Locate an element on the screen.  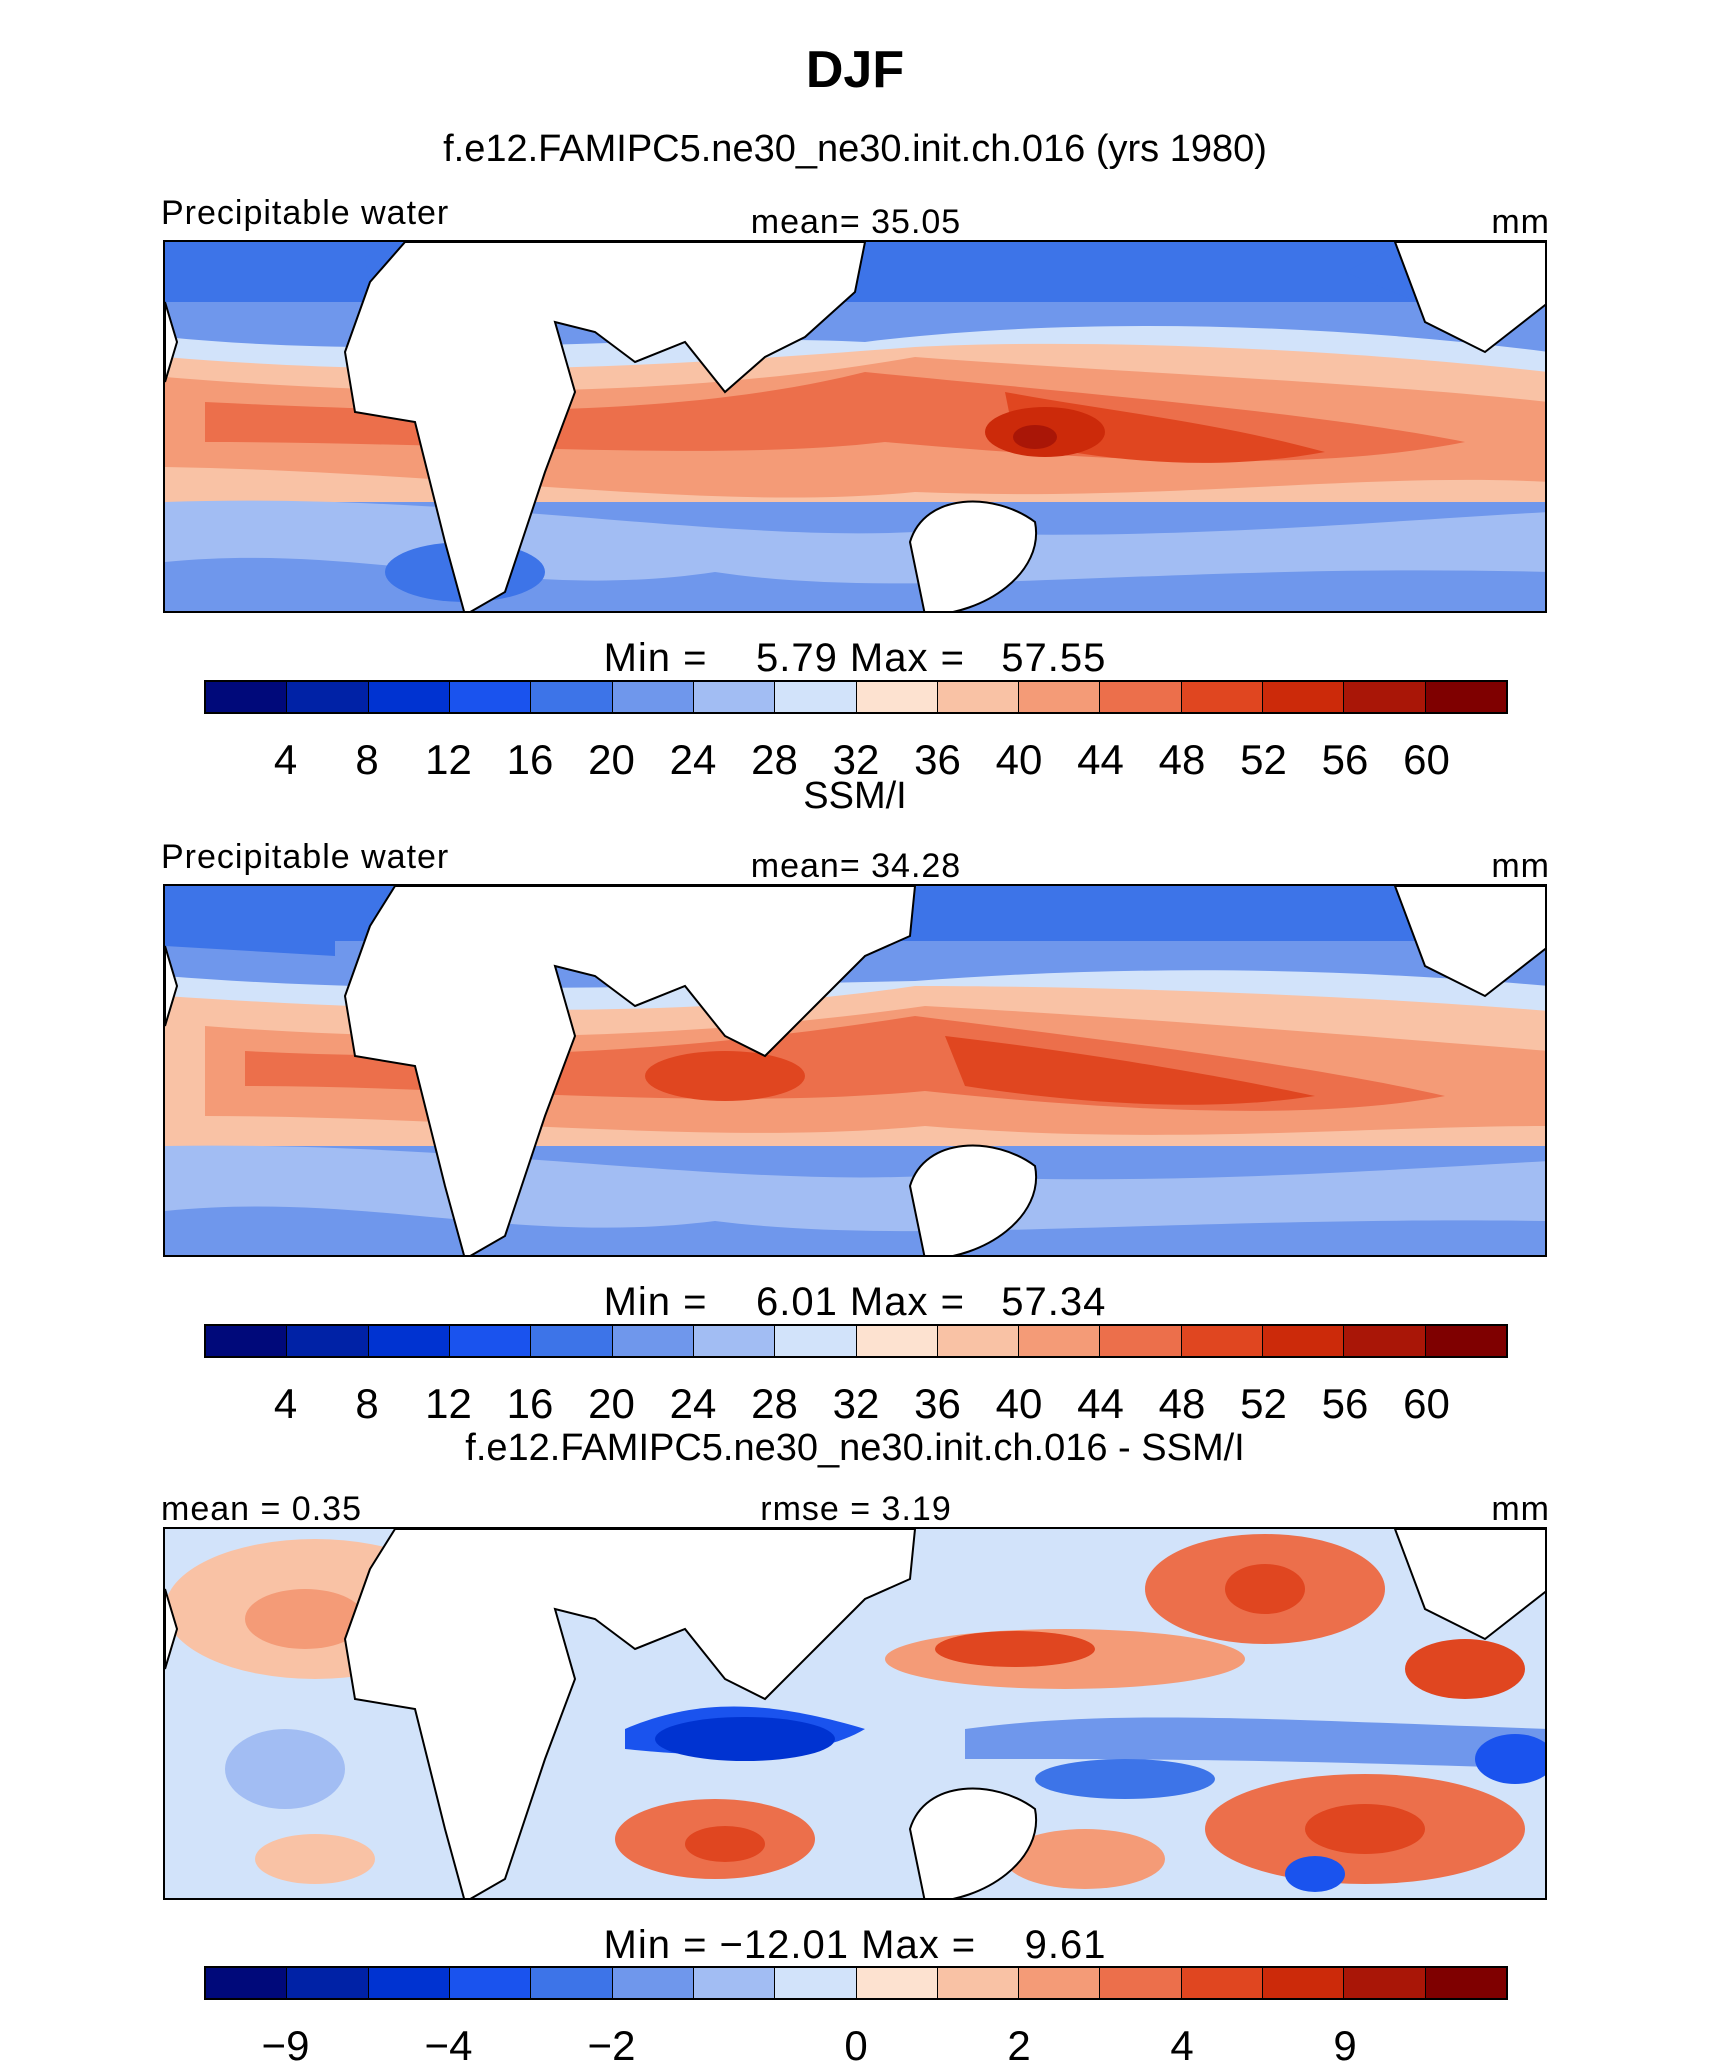
panel-2-field is located at coordinates (855, 1070).